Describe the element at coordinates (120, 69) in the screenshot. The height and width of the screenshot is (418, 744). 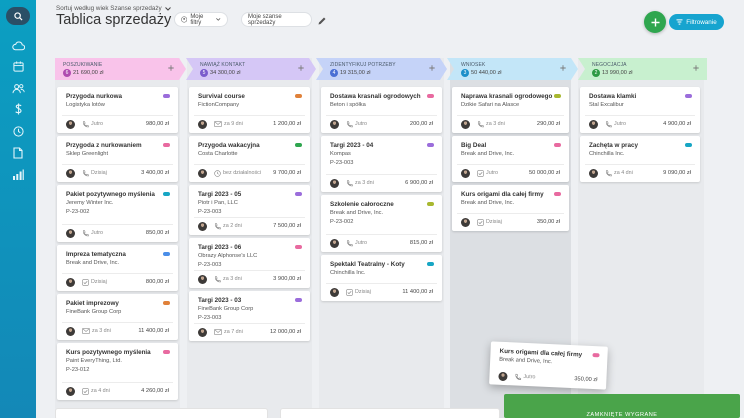
I see `stage-header: POSZUKIWANIE 6 21 690,00 zł` at that location.